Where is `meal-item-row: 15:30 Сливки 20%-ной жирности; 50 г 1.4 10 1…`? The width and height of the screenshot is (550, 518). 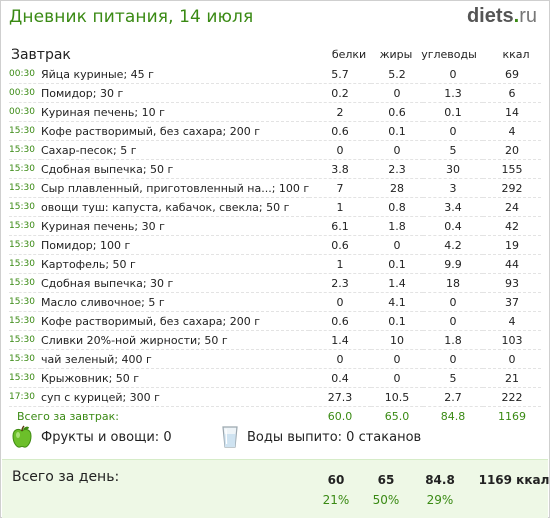 meal-item-row: 15:30 Сливки 20%-ной жирности; 50 г 1.4 10 1… is located at coordinates (275, 340).